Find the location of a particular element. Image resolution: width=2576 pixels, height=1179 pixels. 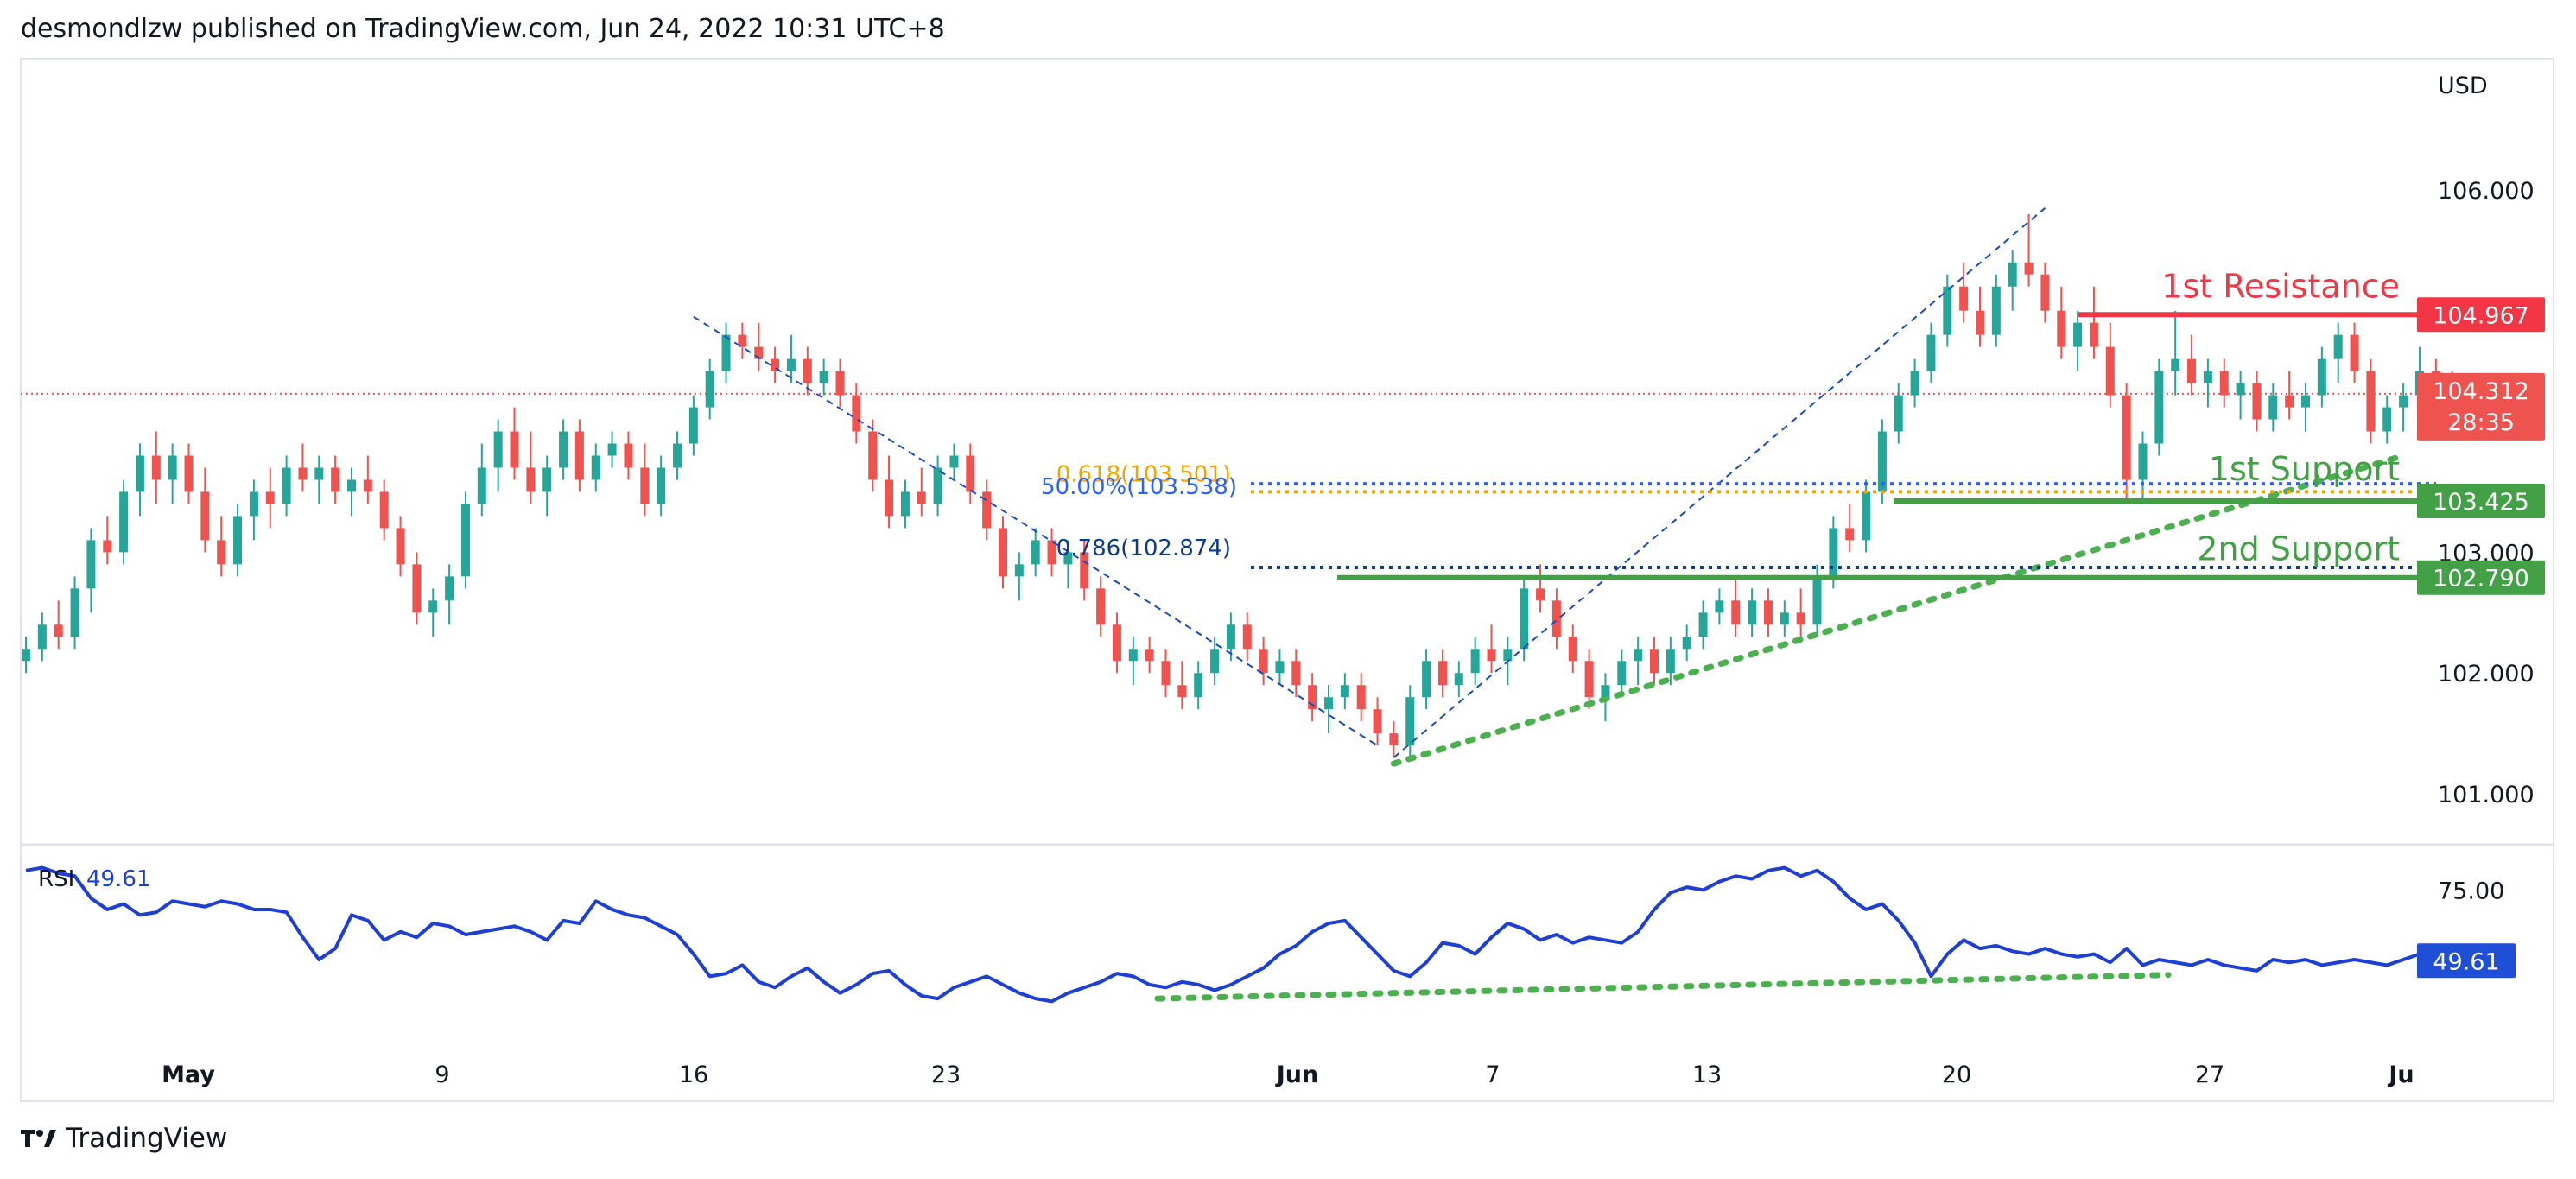

rsi-support-trendline is located at coordinates (1663, 987).